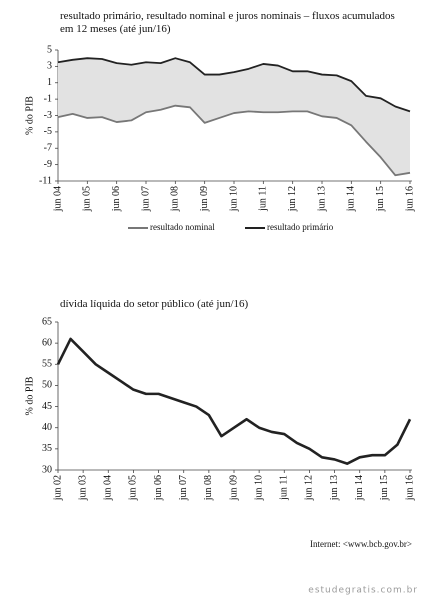 This screenshot has height=597, width=426. What do you see at coordinates (47, 427) in the screenshot?
I see `y-tick-label: 40` at bounding box center [47, 427].